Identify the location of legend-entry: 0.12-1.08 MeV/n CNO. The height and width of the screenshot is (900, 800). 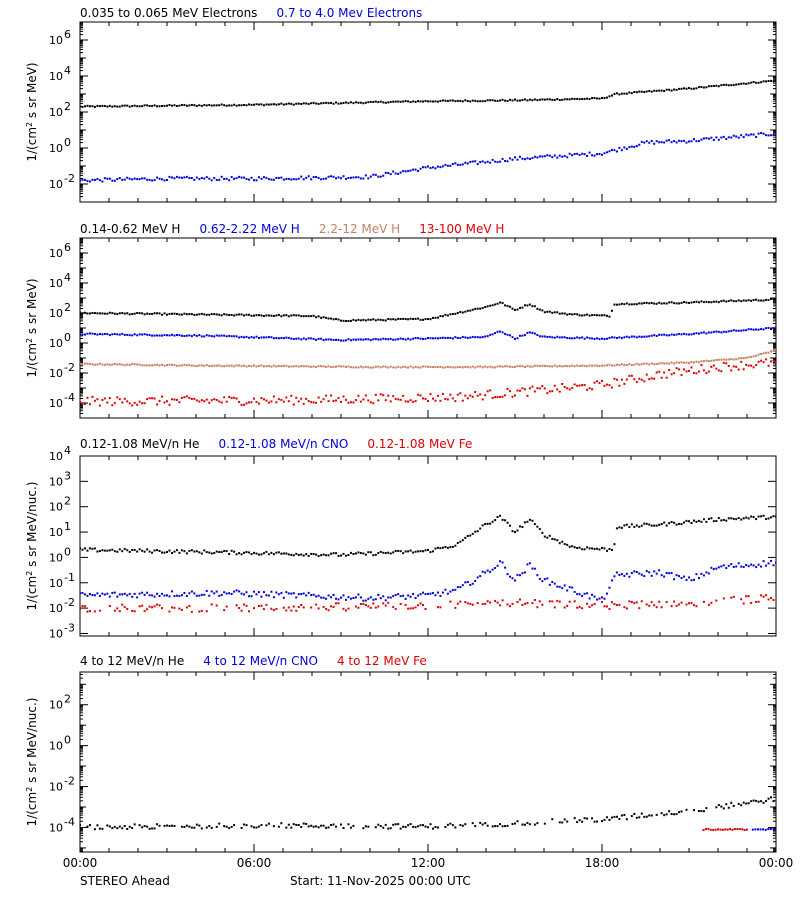
(283, 444).